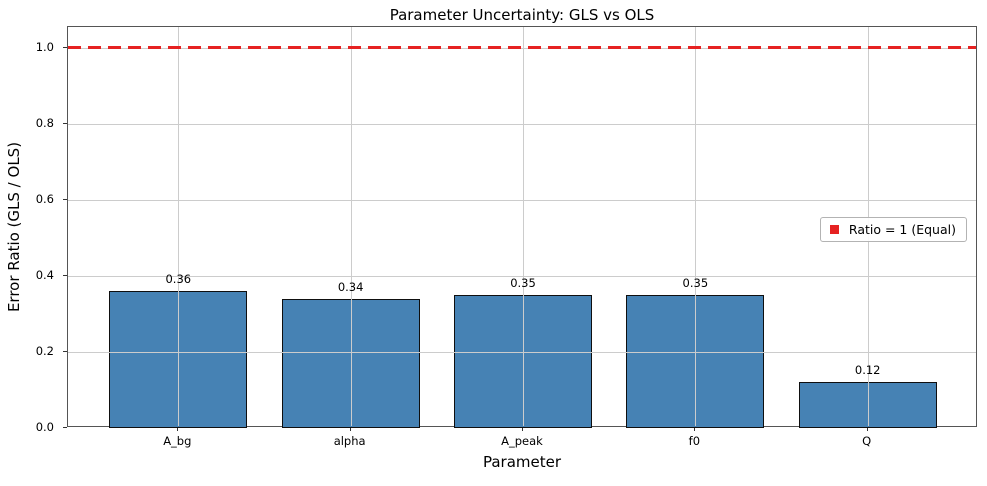 The width and height of the screenshot is (987, 486). What do you see at coordinates (44, 122) in the screenshot?
I see `y-tick-label: 0.8` at bounding box center [44, 122].